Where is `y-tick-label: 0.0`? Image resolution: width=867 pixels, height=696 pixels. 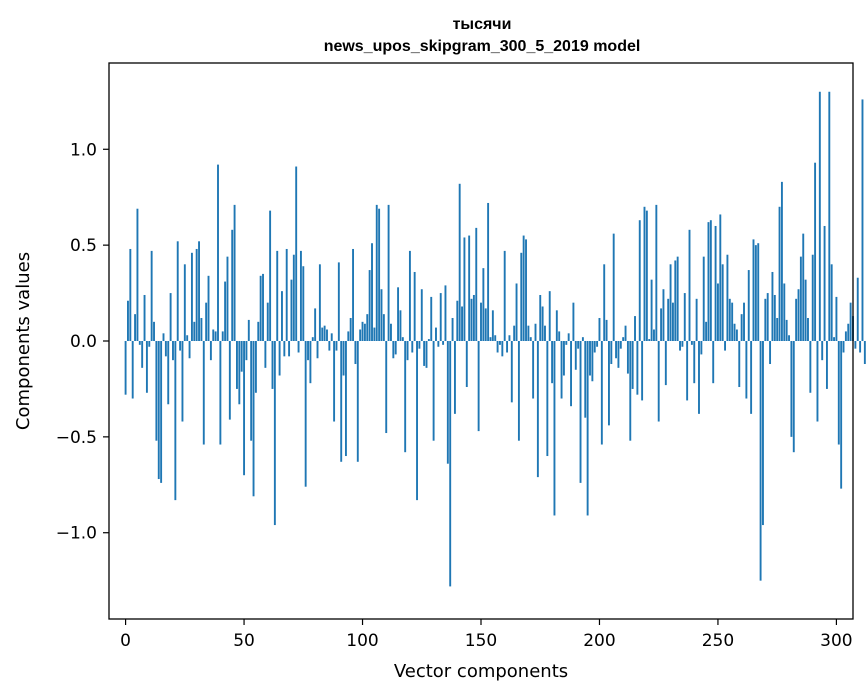
y-tick-label: 0.0 is located at coordinates (83, 342).